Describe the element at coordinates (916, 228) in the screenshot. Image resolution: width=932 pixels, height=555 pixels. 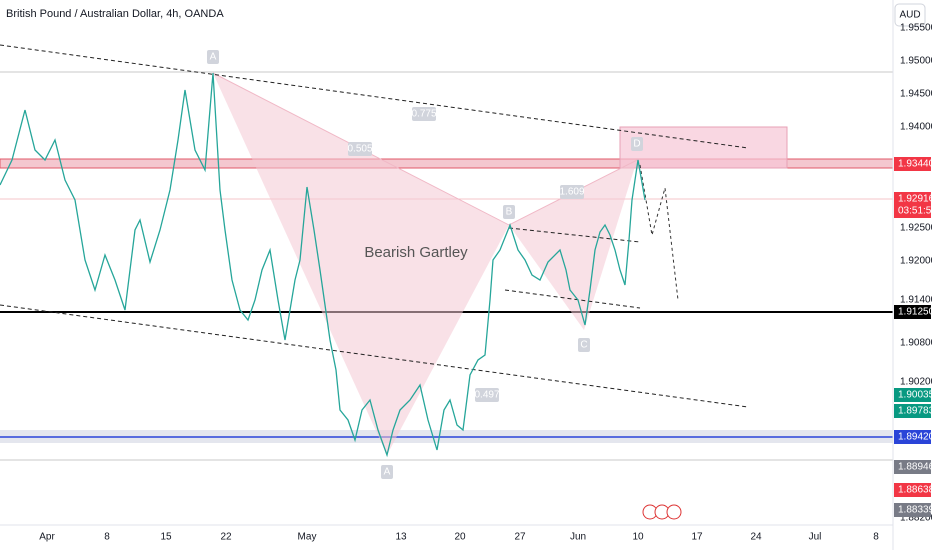
I see `price-label: 1.92500` at that location.